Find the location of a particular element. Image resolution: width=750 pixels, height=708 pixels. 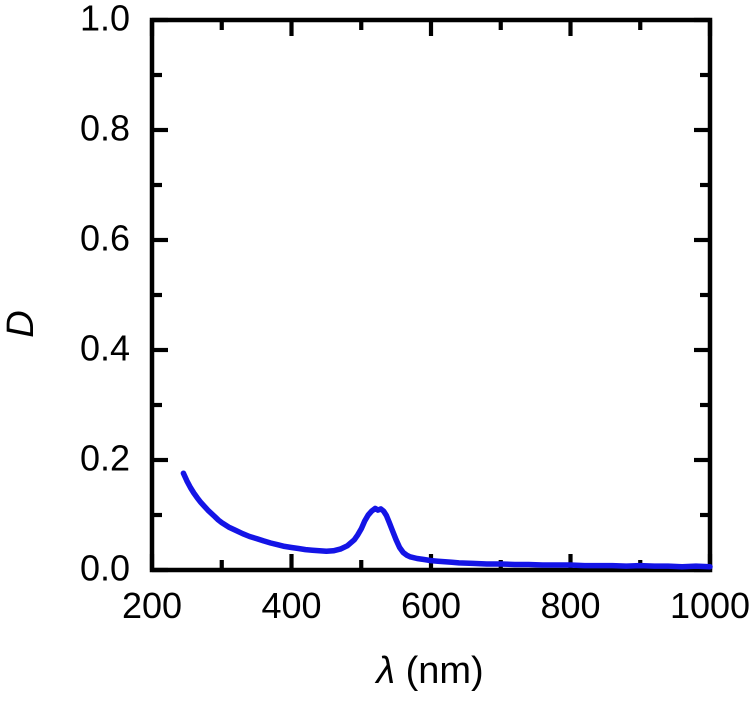

y-axis-title: D is located at coordinates (21, 324).